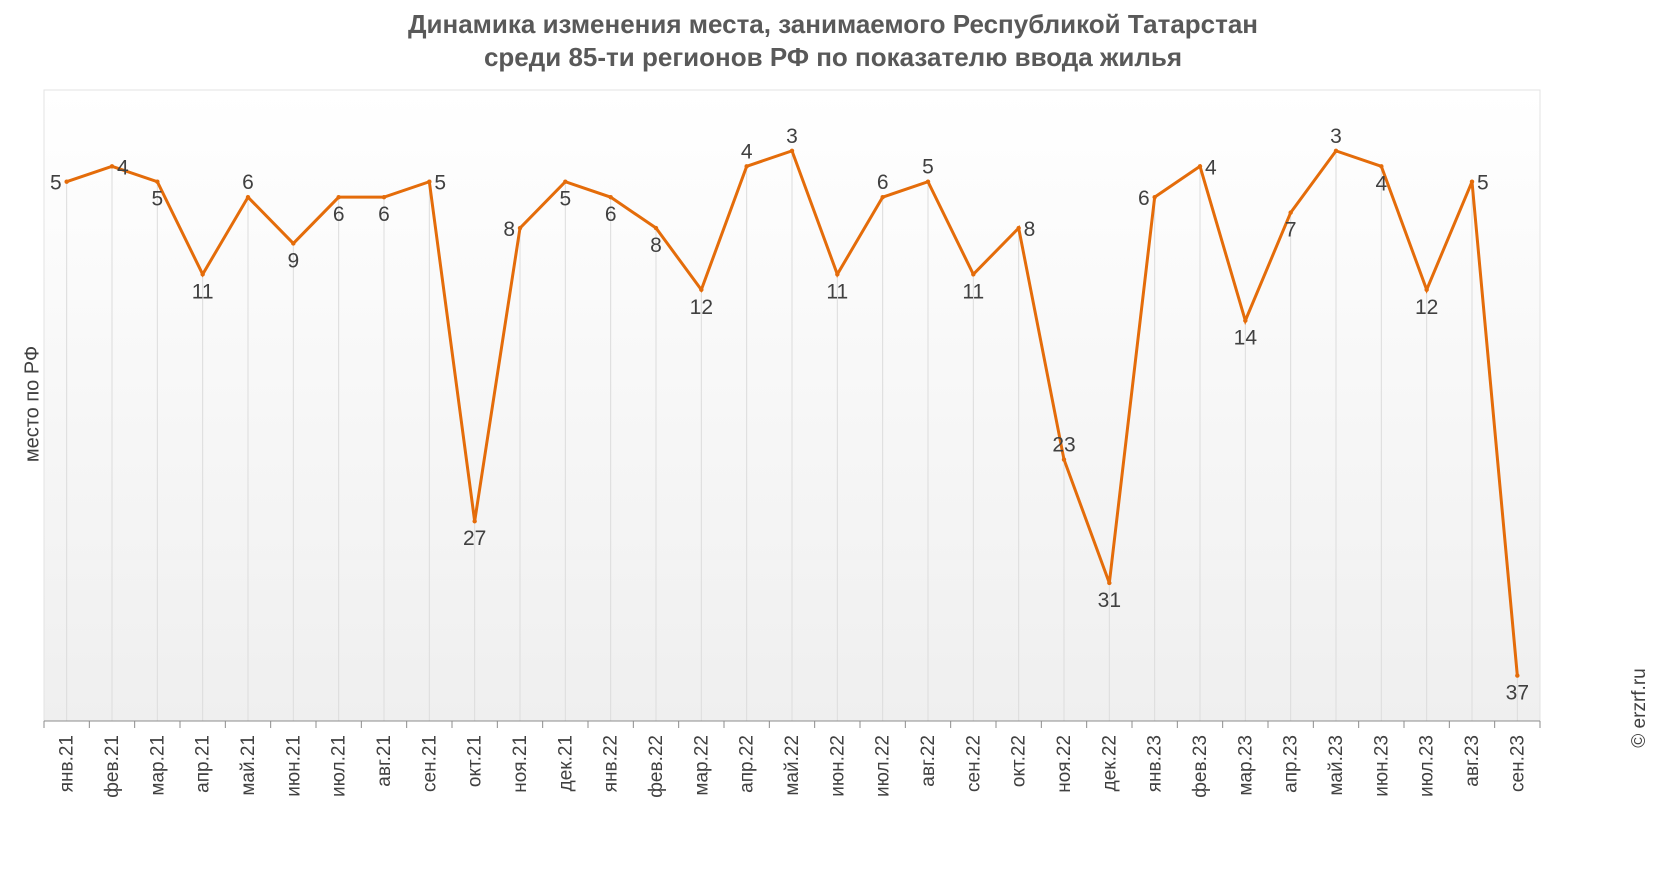 The height and width of the screenshot is (872, 1666). I want to click on x-tick-label: июн.21, so click(293, 766).